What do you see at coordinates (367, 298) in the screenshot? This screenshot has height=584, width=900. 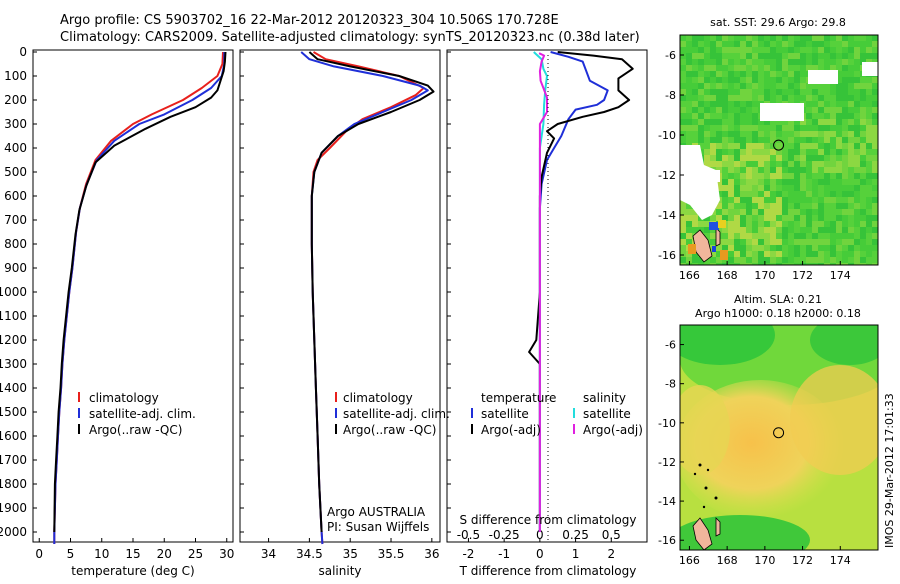 I see `series-line` at bounding box center [367, 298].